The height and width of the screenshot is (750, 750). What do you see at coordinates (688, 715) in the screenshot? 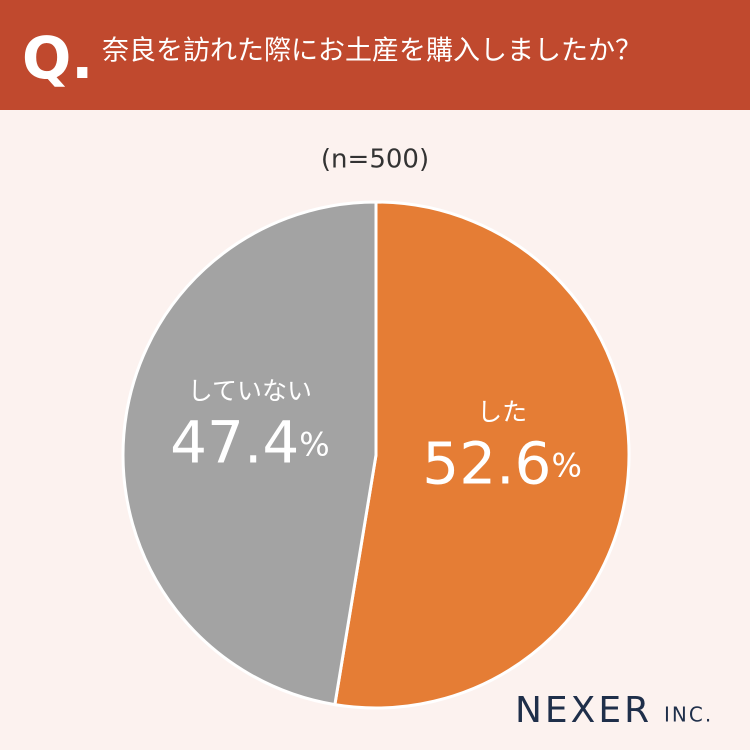
I see `logo-suffix: INC.` at bounding box center [688, 715].